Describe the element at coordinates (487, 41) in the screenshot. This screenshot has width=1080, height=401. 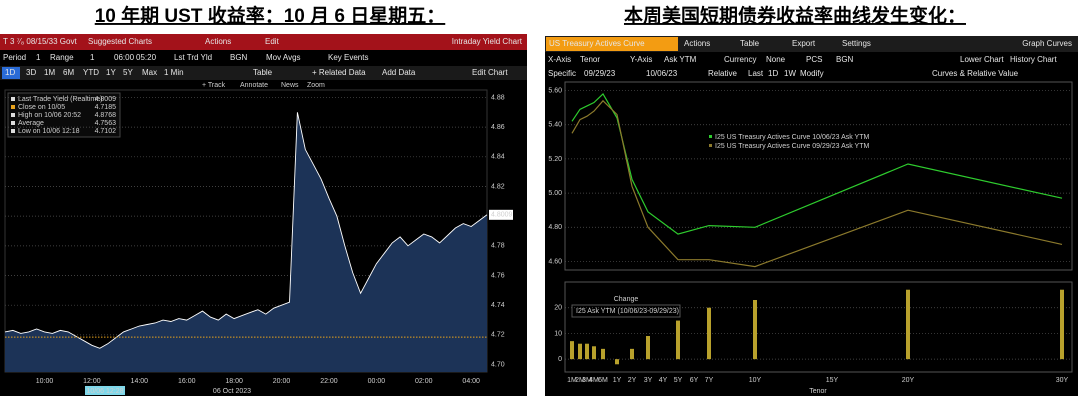
I see `menu-item: Intraday Yield Chart` at that location.